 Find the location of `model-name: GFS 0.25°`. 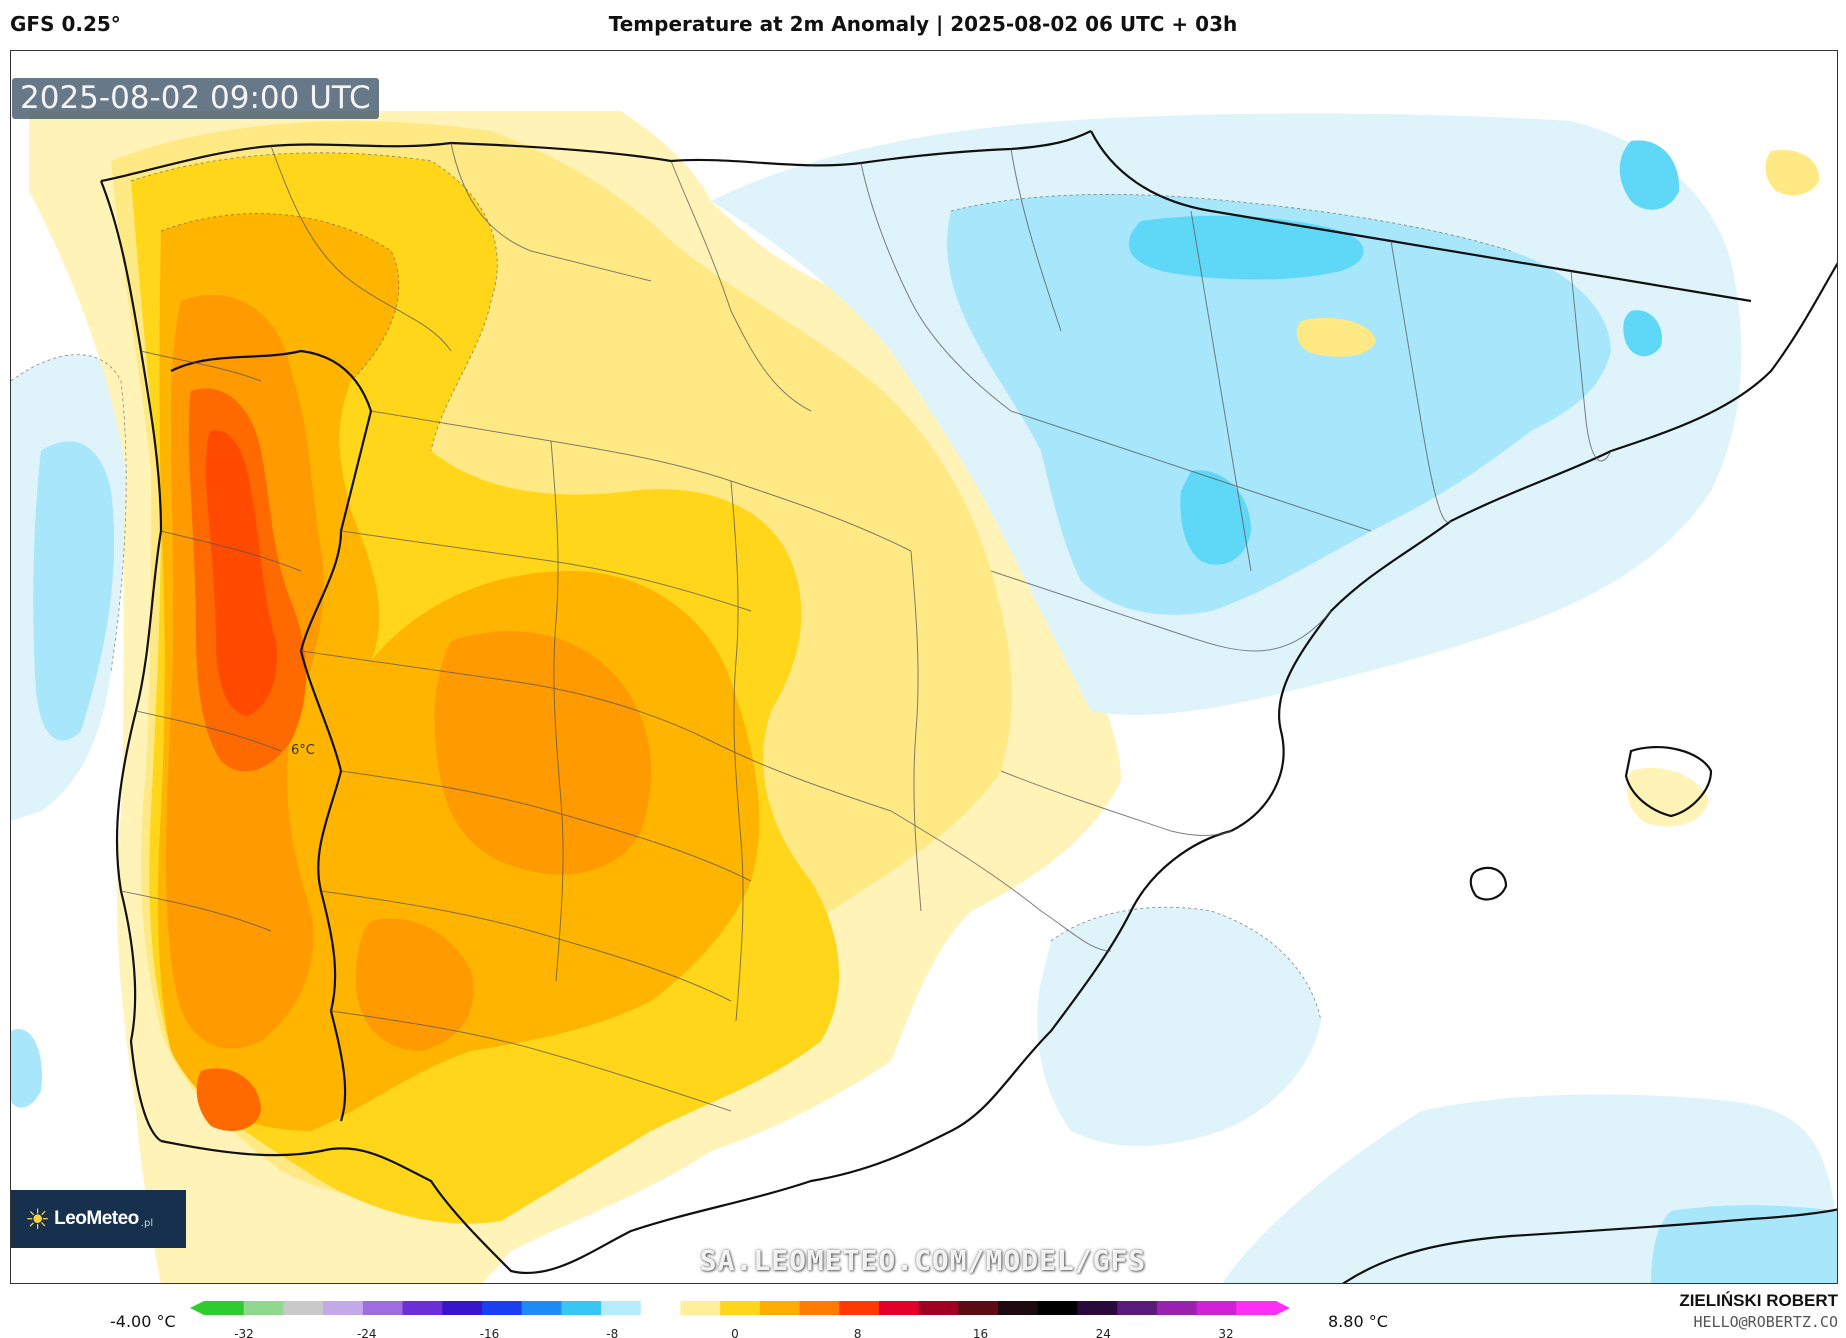

model-name: GFS 0.25° is located at coordinates (65, 24).